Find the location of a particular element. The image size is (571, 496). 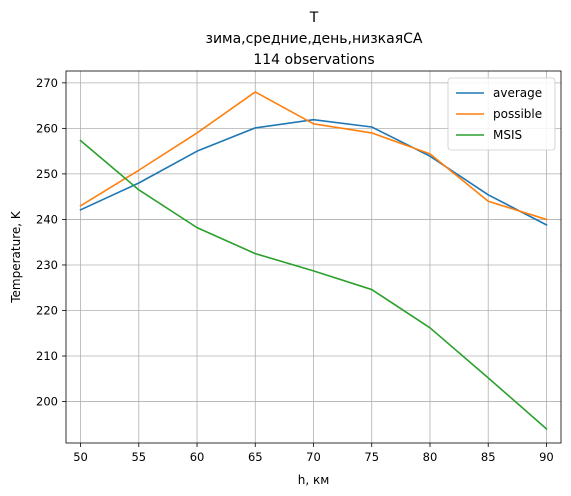

x-tick-label: 80 is located at coordinates (430, 457).